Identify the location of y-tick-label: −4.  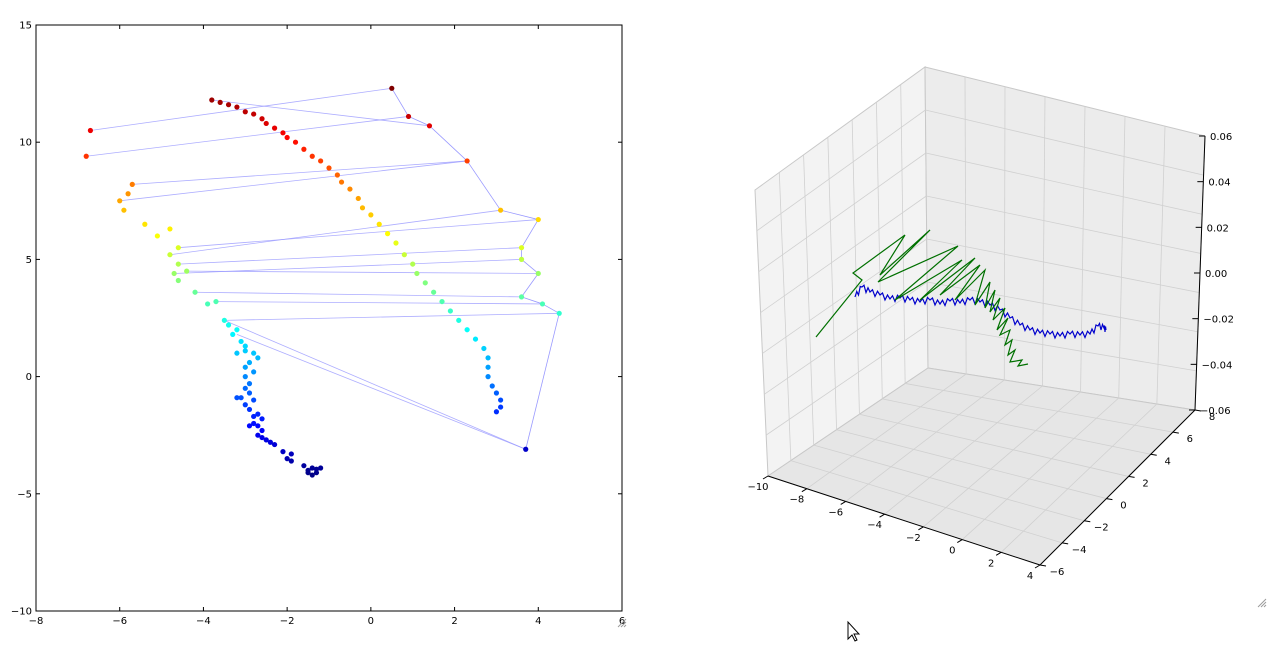
(1079, 550).